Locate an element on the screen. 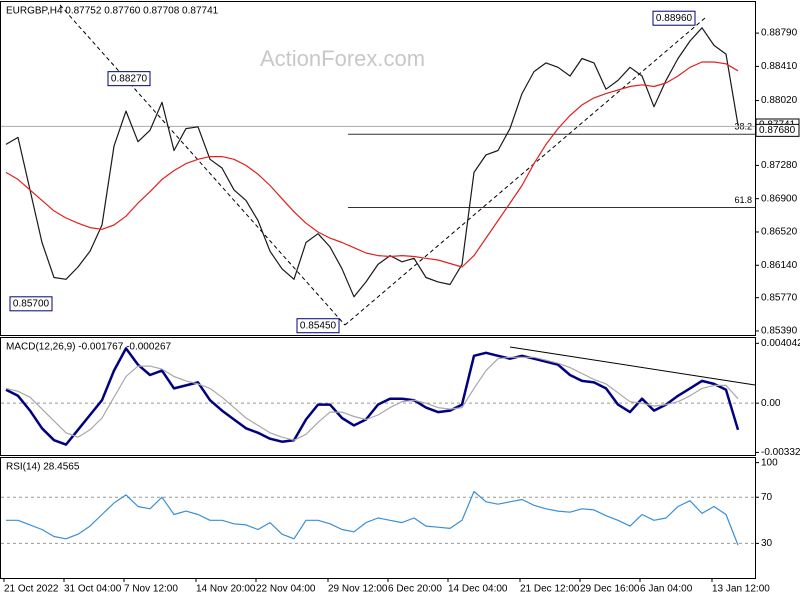 Image resolution: width=800 pixels, height=600 pixels. x-tick-label: 29 Nov 12:00 is located at coordinates (358, 589).